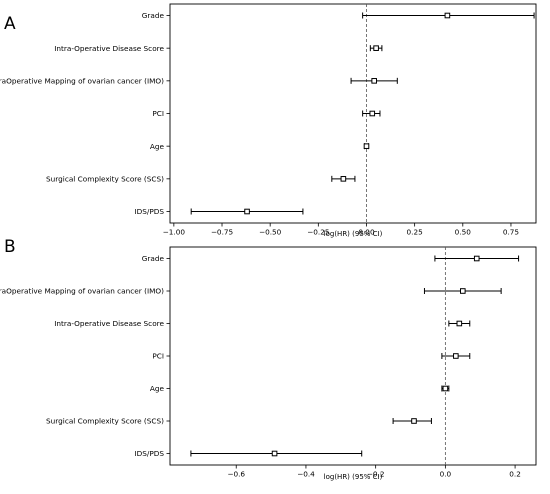 The height and width of the screenshot is (494, 550). I want to click on x-tick-label: 0.25, so click(415, 232).